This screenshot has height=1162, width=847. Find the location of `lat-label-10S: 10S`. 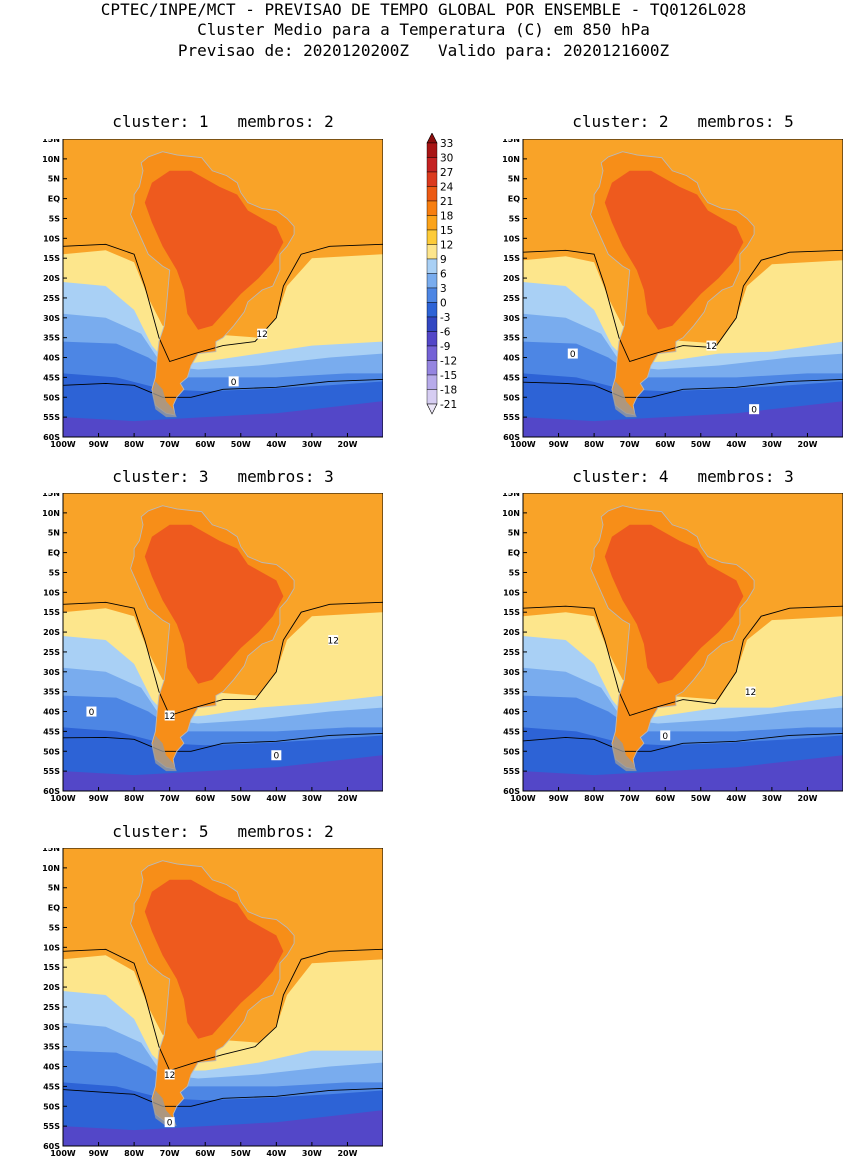

lat-label-10S: 10S is located at coordinates (51, 592).